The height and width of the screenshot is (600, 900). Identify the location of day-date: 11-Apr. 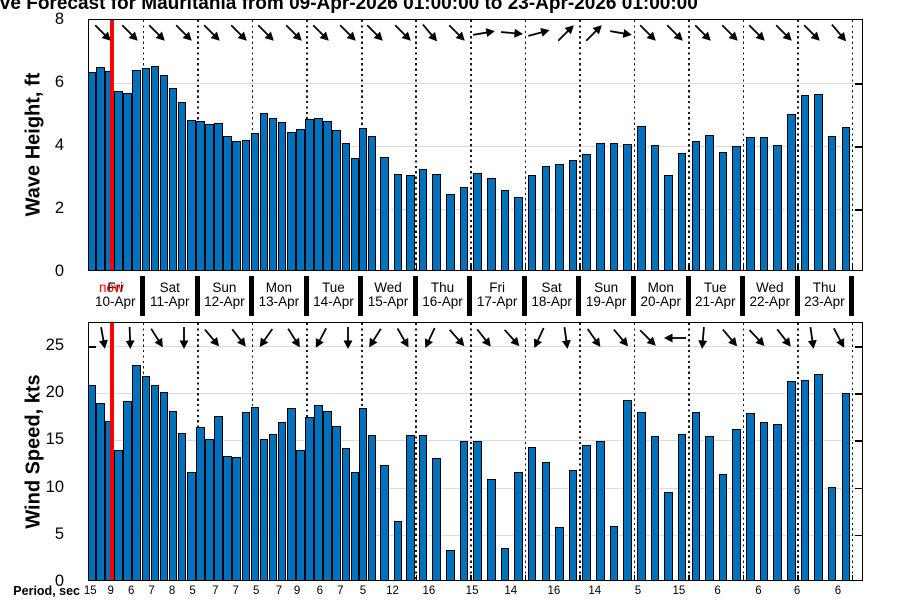
(170, 301).